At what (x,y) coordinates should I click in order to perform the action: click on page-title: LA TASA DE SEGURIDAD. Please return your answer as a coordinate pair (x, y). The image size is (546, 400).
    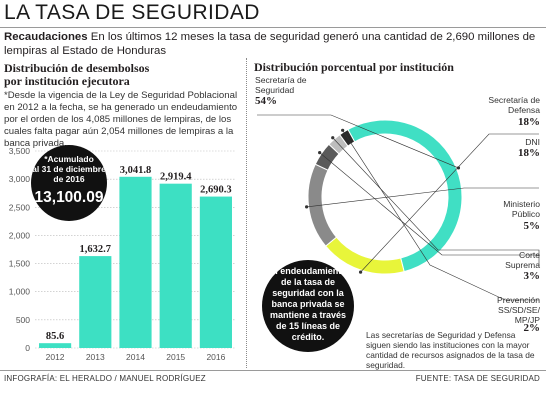
    Looking at the image, I should click on (132, 12).